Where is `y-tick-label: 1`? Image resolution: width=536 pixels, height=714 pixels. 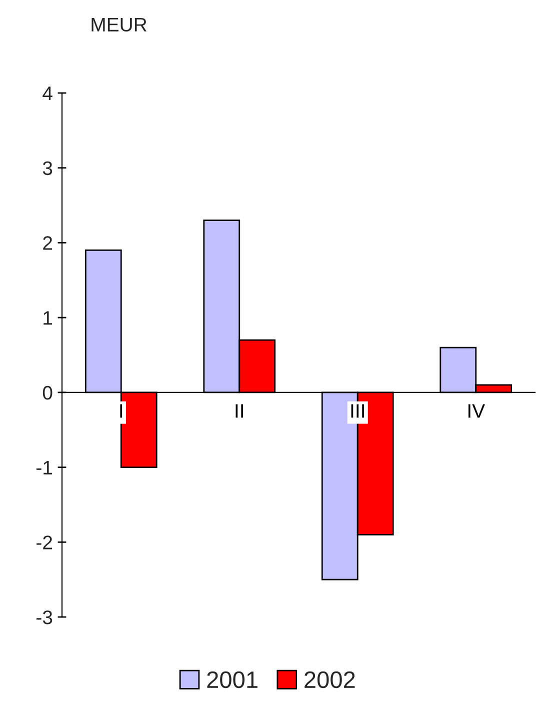
y-tick-label: 1 is located at coordinates (48, 318).